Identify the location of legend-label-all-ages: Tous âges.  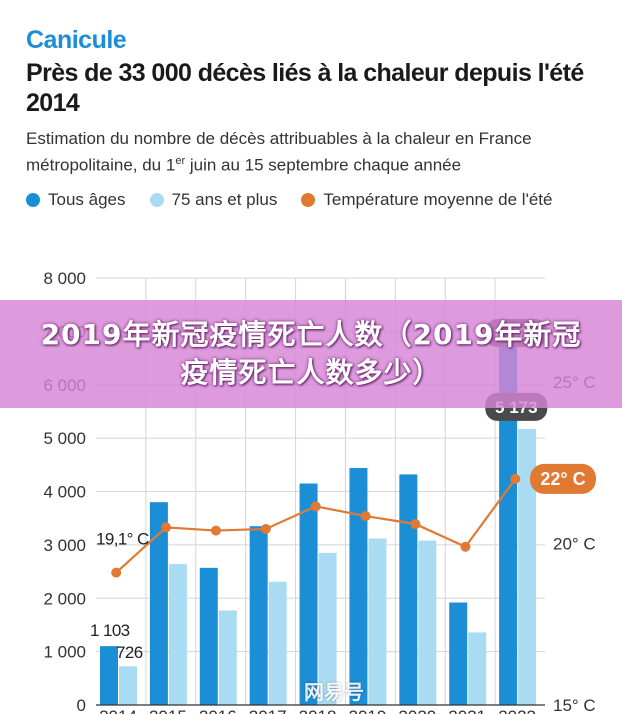
(87, 199).